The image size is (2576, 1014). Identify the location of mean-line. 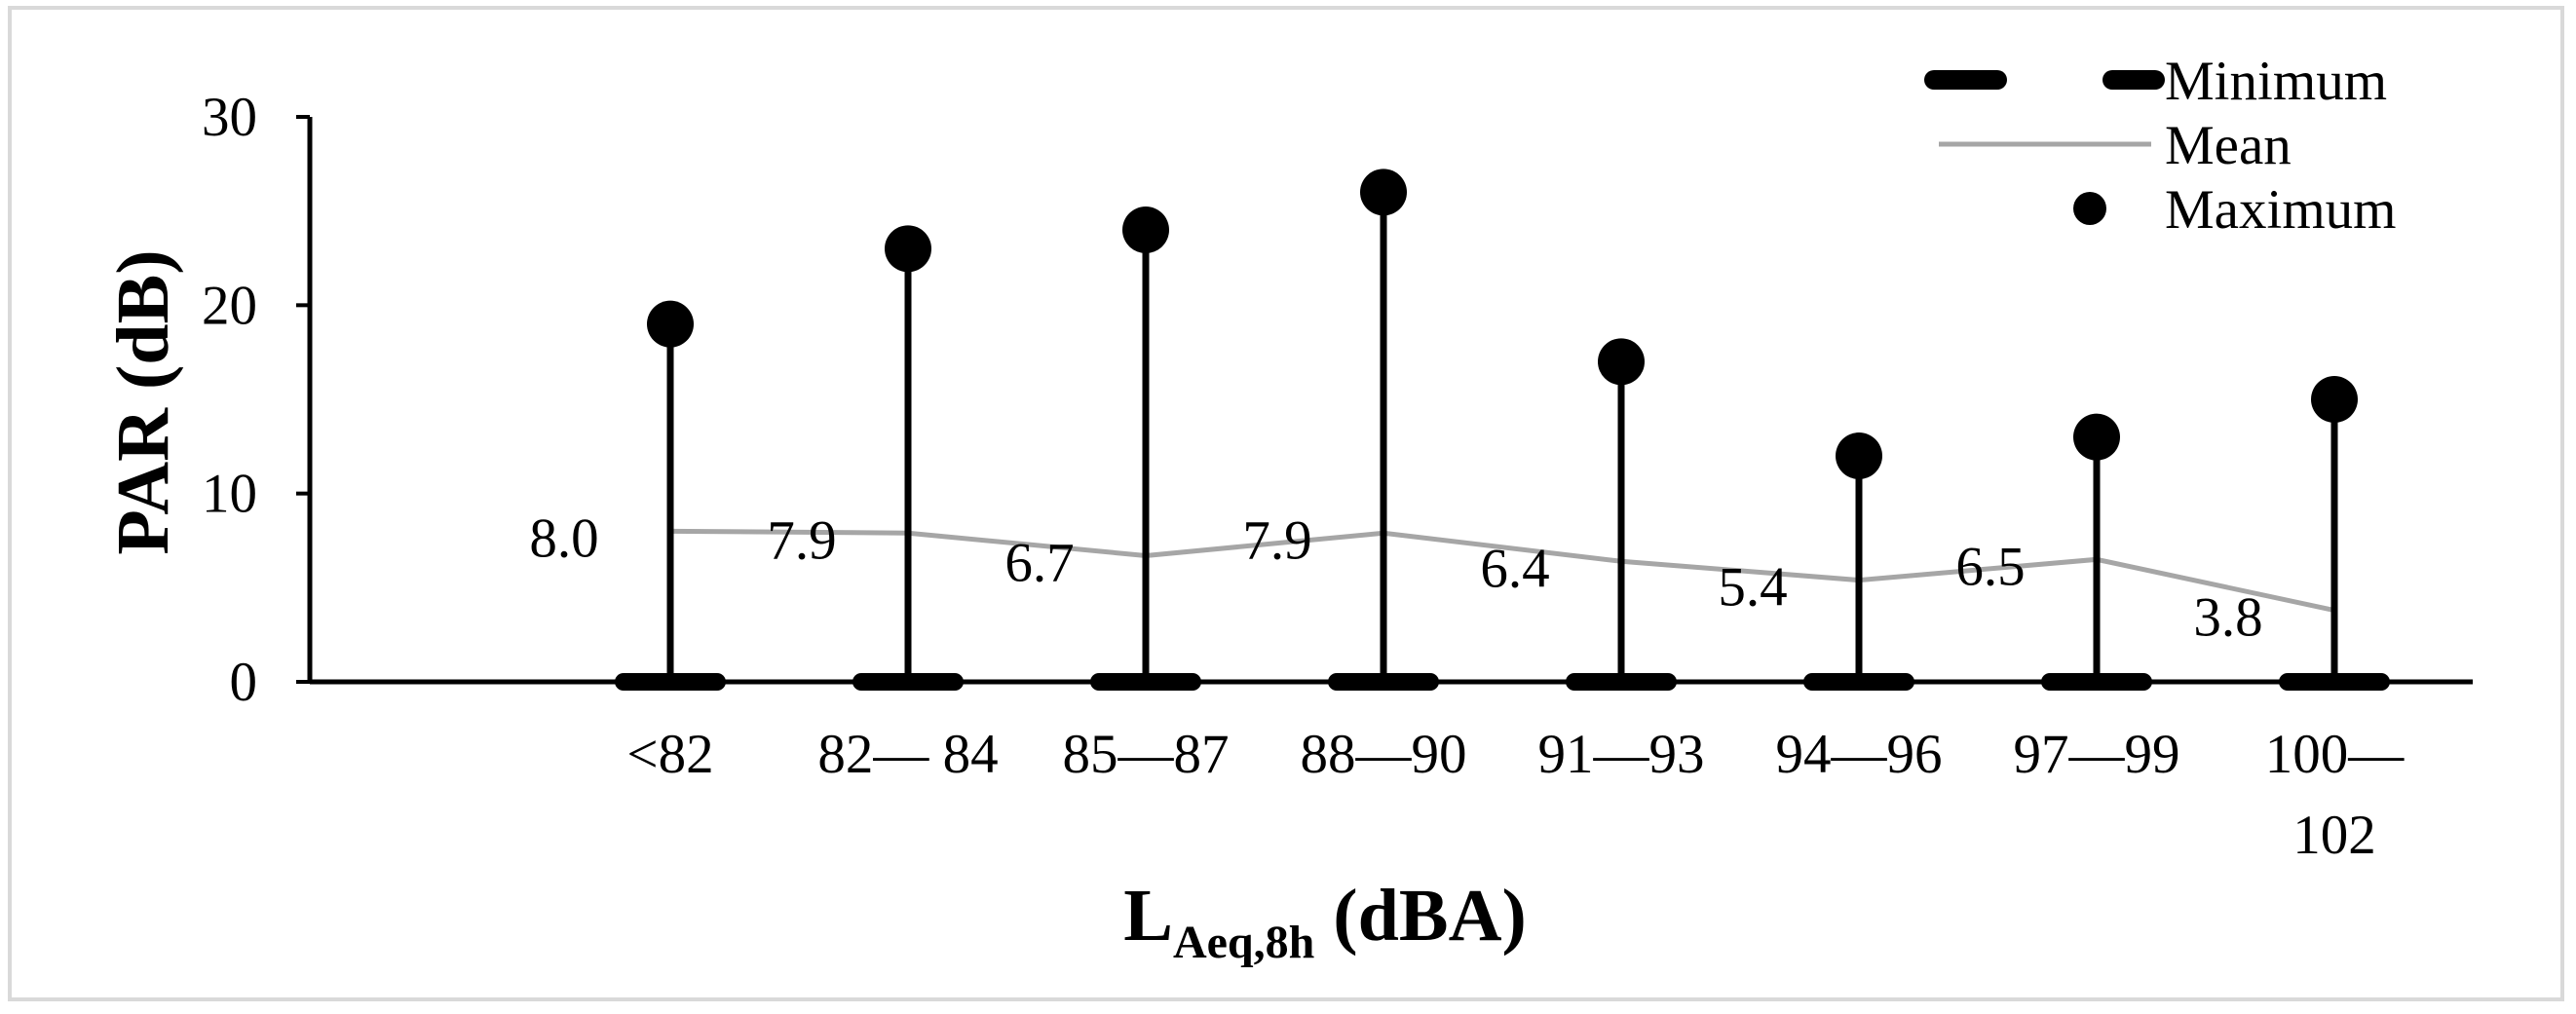
(1502, 570).